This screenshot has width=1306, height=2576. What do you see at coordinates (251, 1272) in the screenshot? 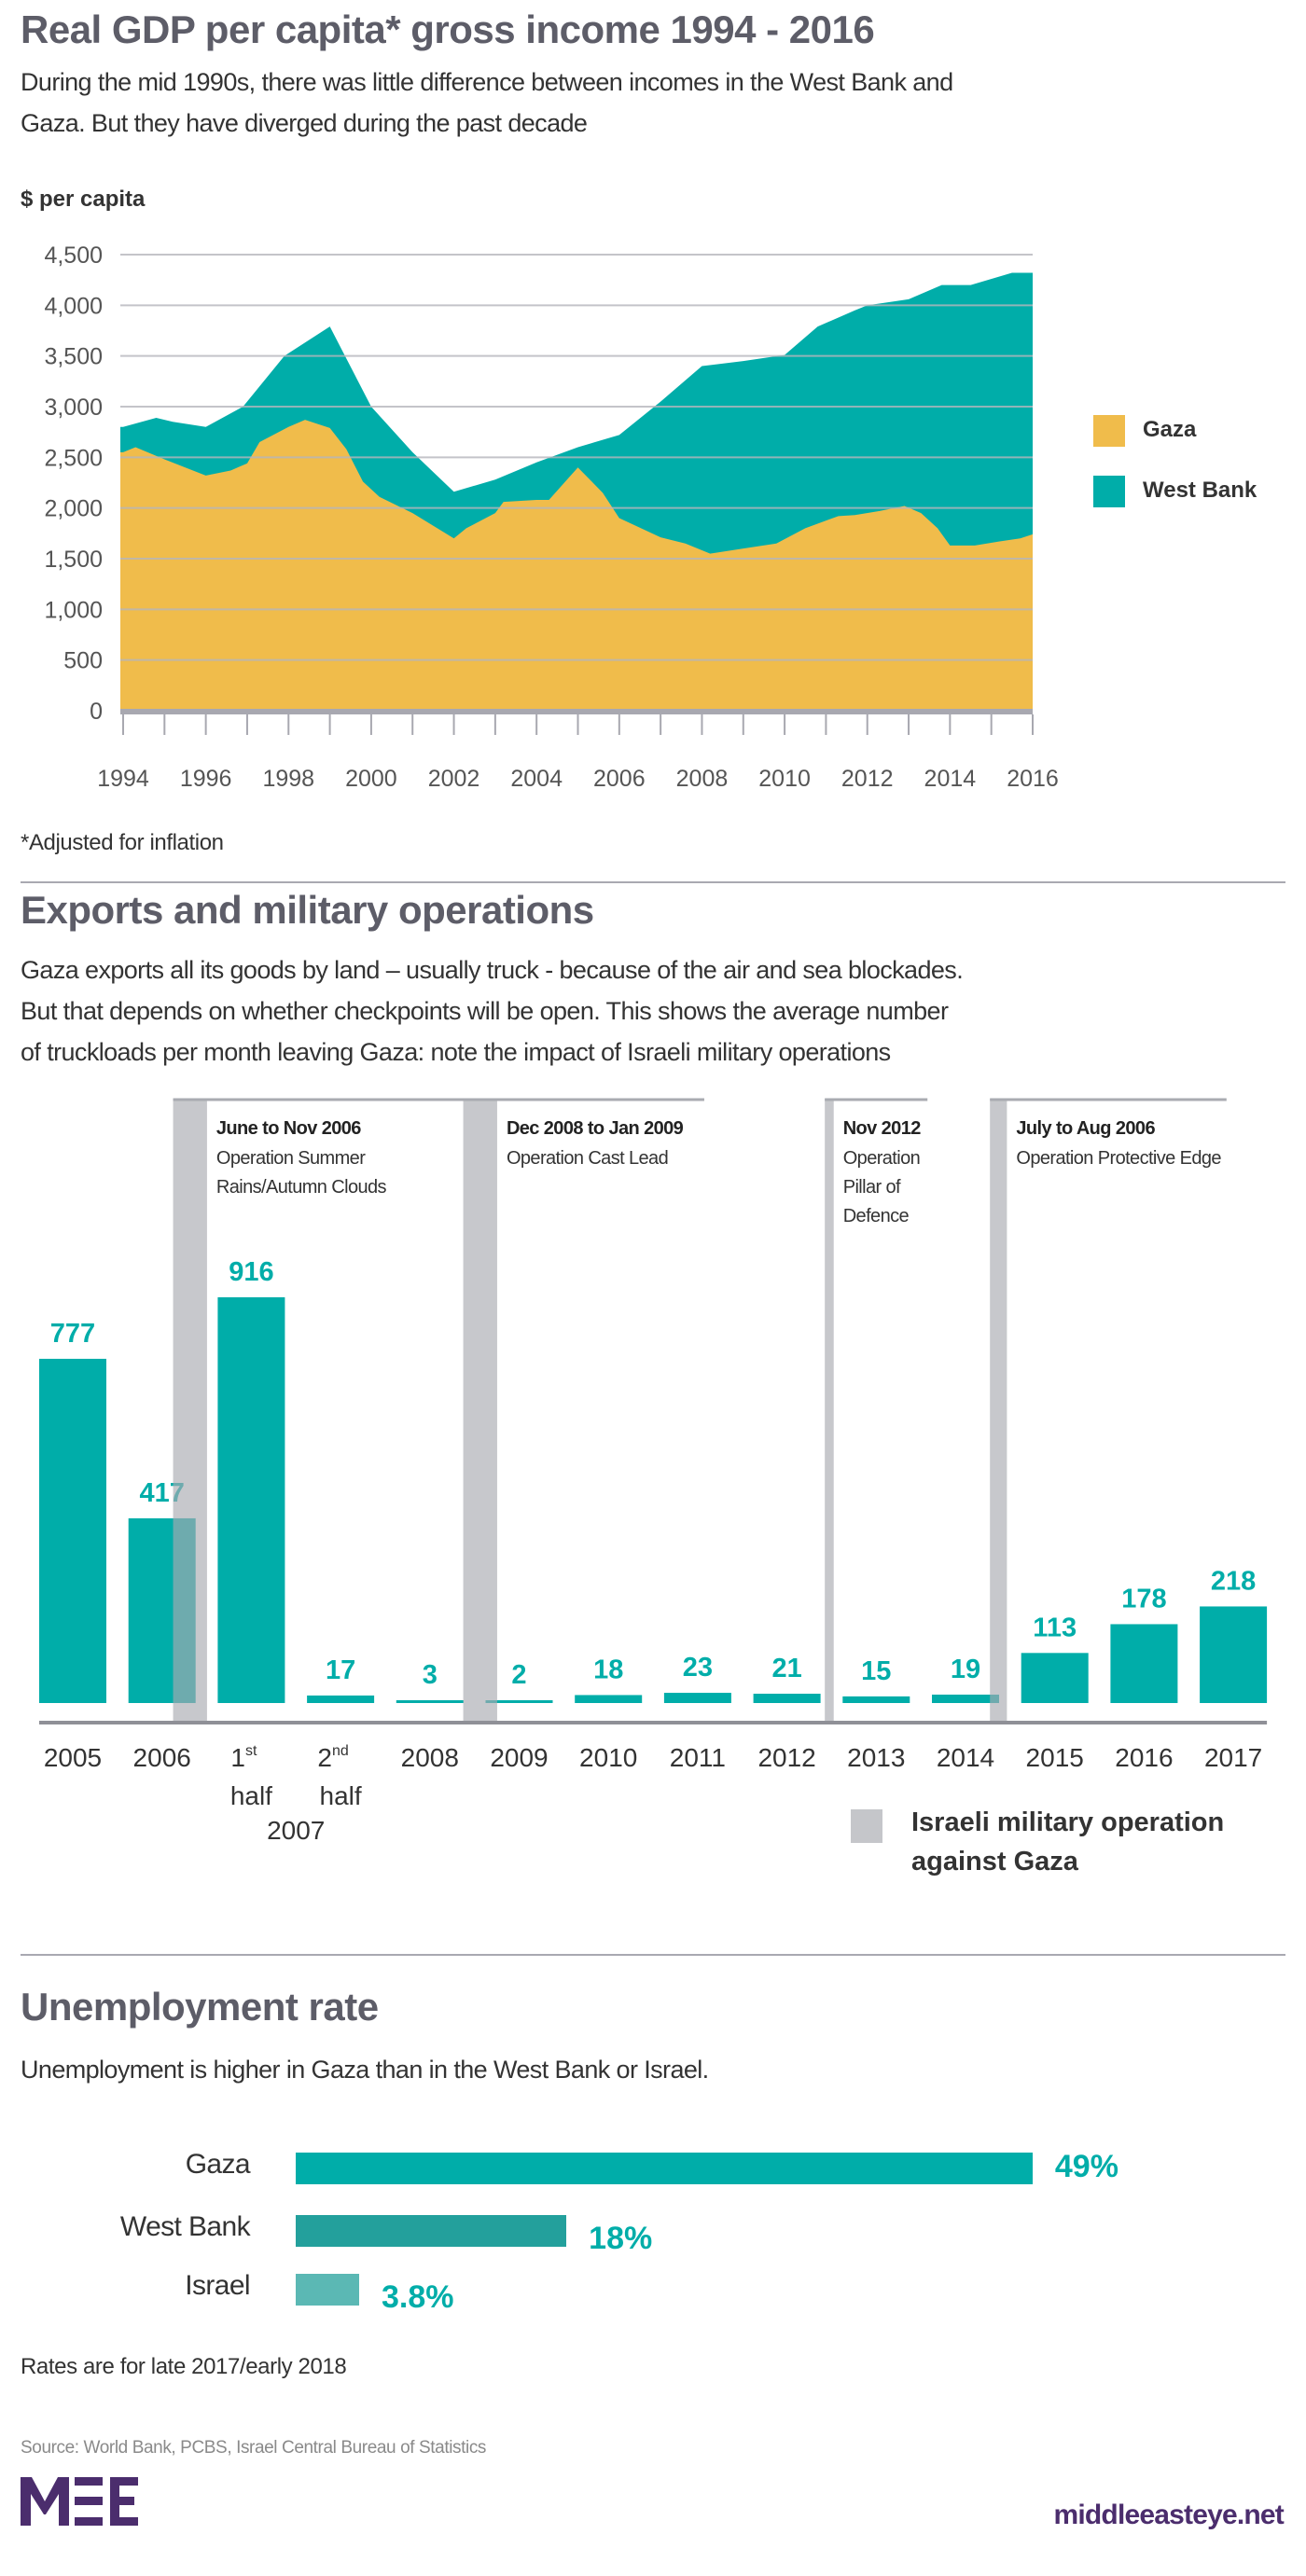
I see `bar-value-label: 916` at bounding box center [251, 1272].